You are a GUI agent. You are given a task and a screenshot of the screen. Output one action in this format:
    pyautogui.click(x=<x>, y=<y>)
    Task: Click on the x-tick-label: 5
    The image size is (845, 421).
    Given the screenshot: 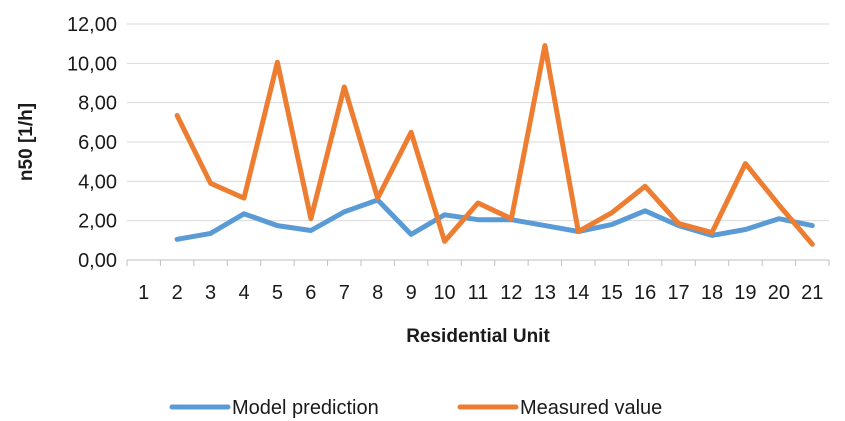 What is the action you would take?
    pyautogui.click(x=277, y=293)
    